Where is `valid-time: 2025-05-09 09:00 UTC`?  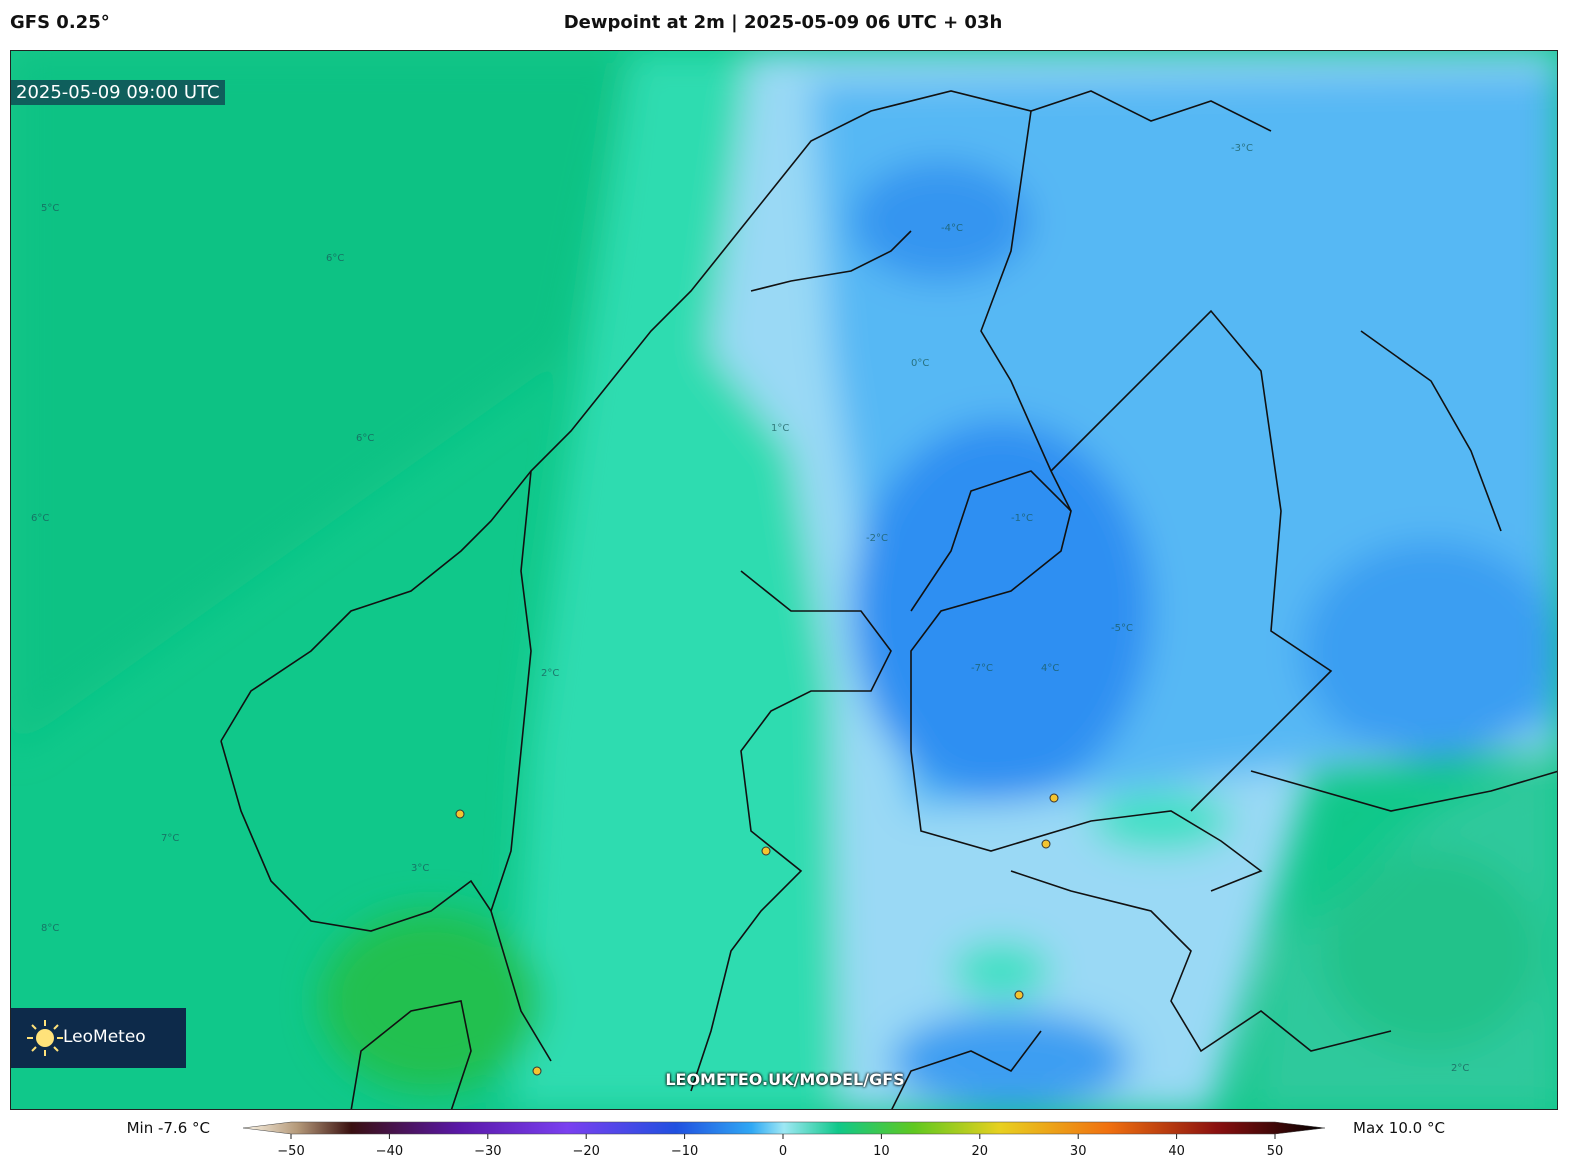 valid-time: 2025-05-09 09:00 UTC is located at coordinates (118, 92).